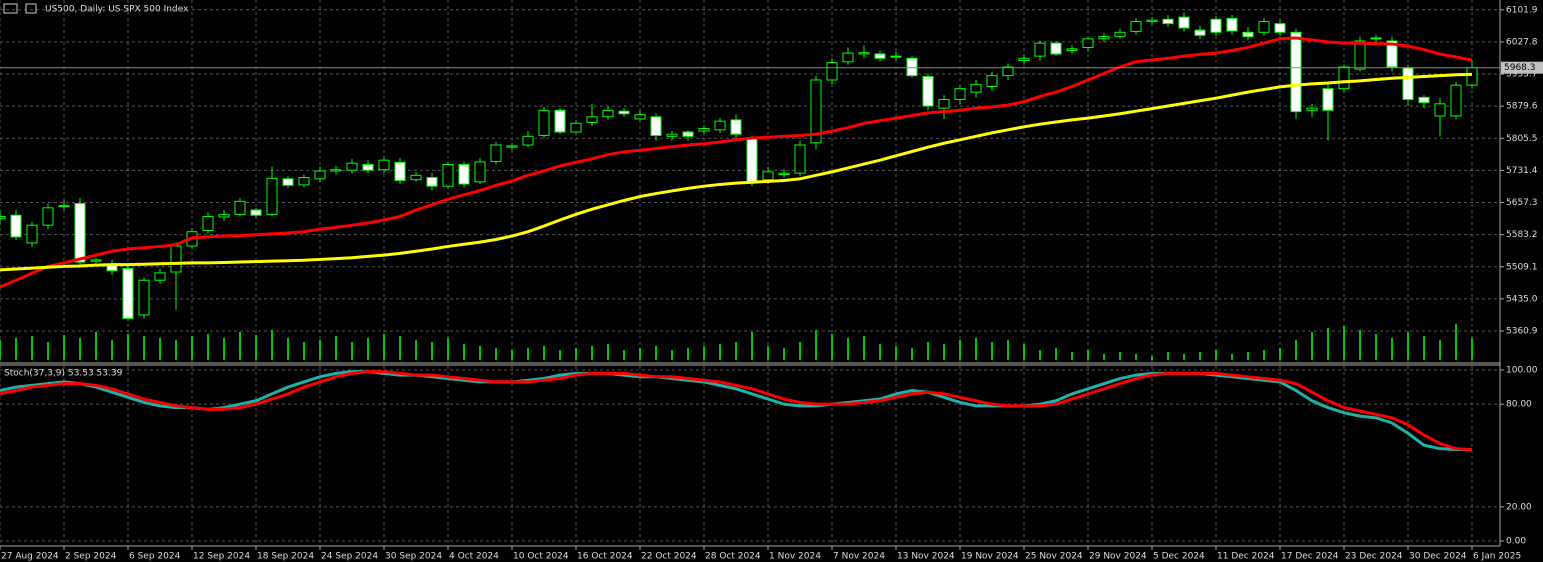  Describe the element at coordinates (541, 557) in the screenshot. I see `x-tick-label: 10 Oct 2024` at that location.